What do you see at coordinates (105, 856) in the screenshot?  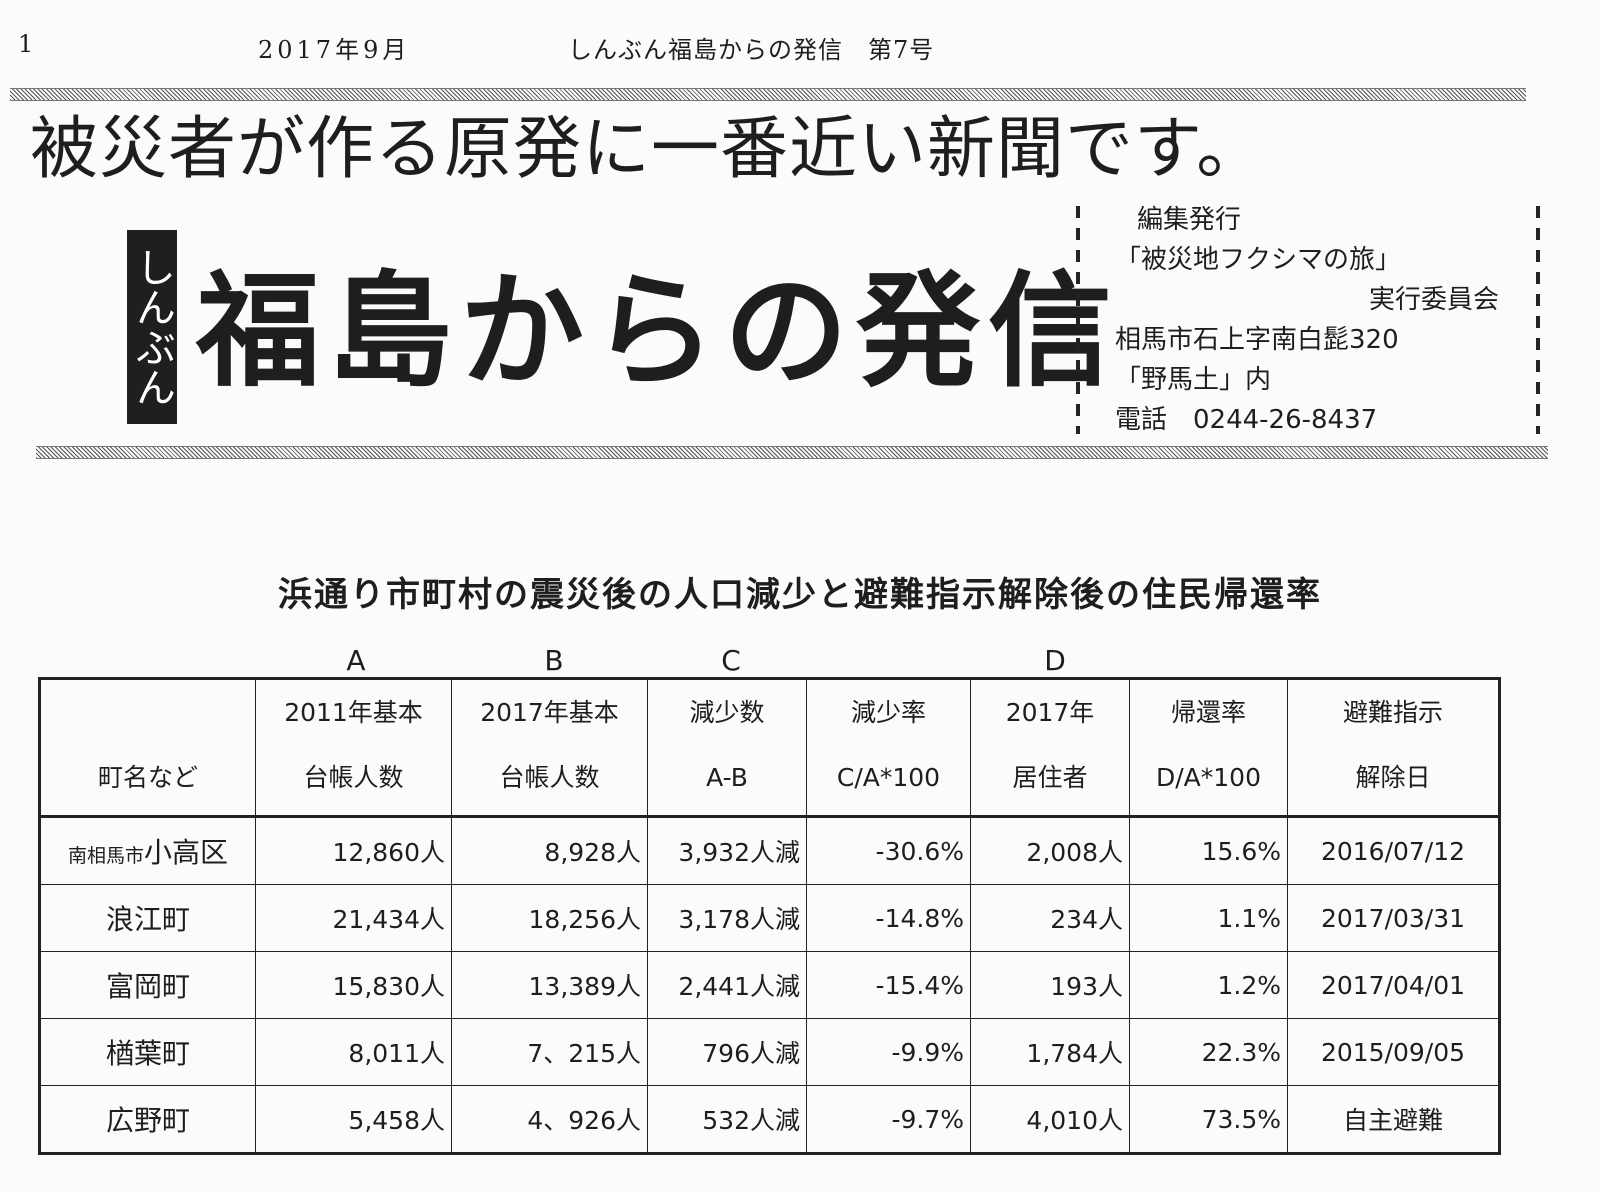 I see `town-prefix: 南相馬市` at bounding box center [105, 856].